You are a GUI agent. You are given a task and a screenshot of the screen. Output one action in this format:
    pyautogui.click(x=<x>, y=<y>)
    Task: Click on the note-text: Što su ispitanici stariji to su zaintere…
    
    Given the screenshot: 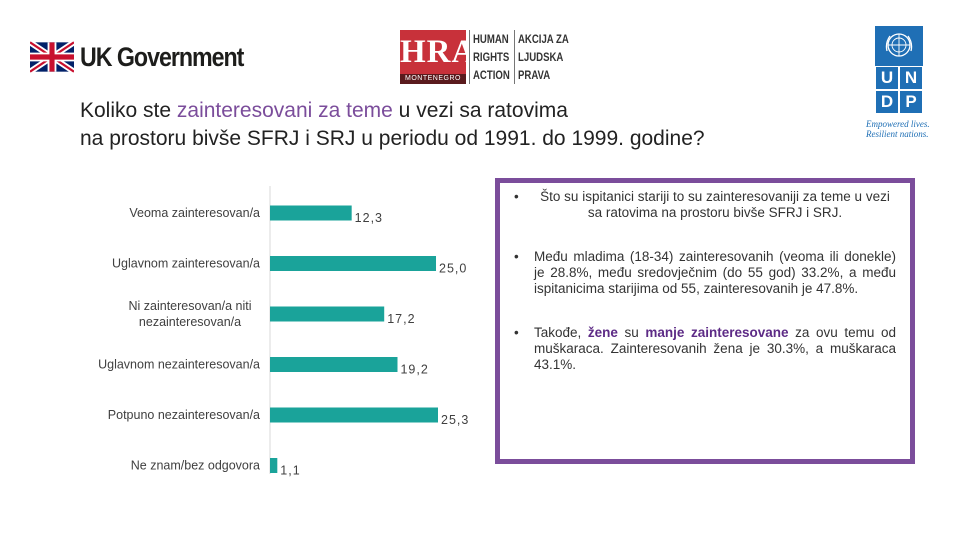 What is the action you would take?
    pyautogui.click(x=715, y=204)
    